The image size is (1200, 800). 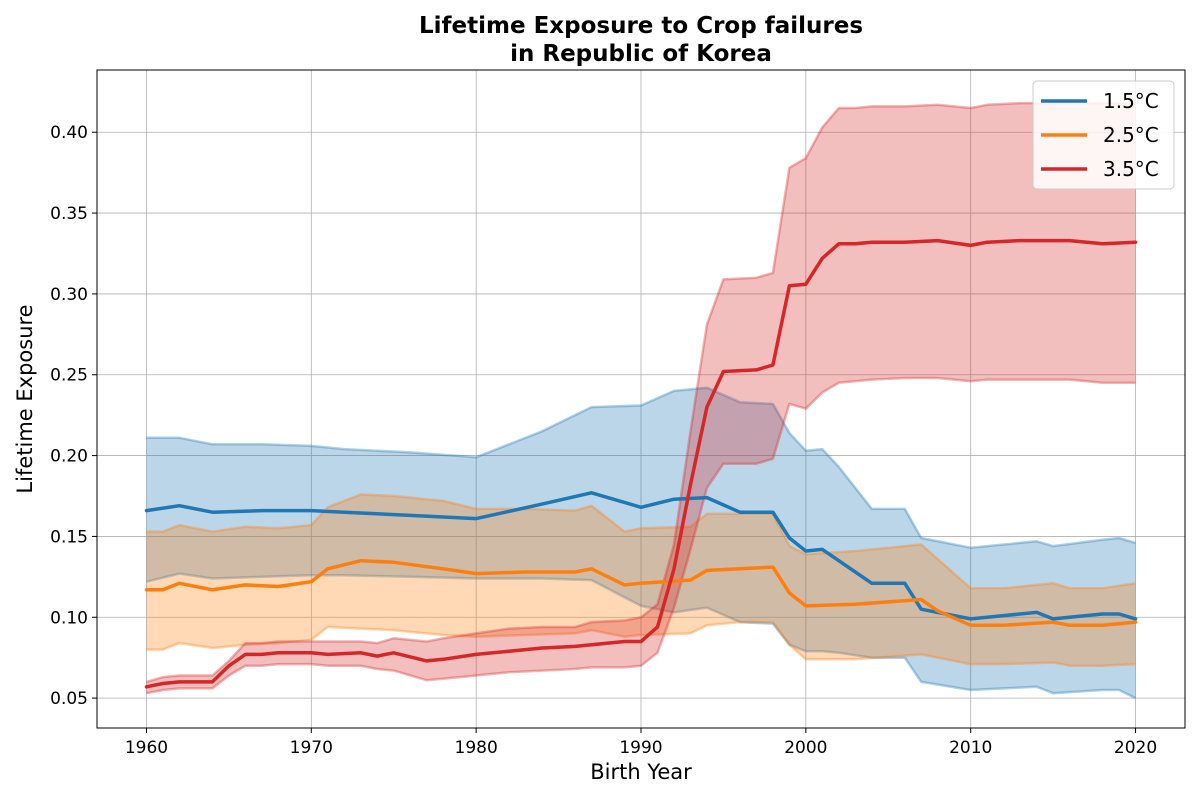 What do you see at coordinates (1135, 748) in the screenshot?
I see `x-tick-label: 2020` at bounding box center [1135, 748].